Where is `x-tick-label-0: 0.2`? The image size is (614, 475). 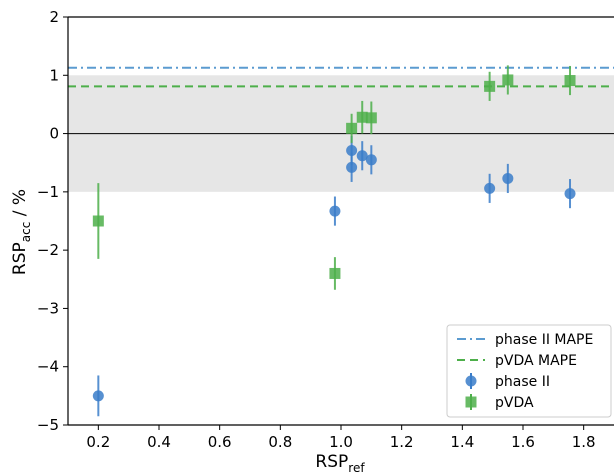 x-tick-label-0: 0.2 is located at coordinates (98, 442).